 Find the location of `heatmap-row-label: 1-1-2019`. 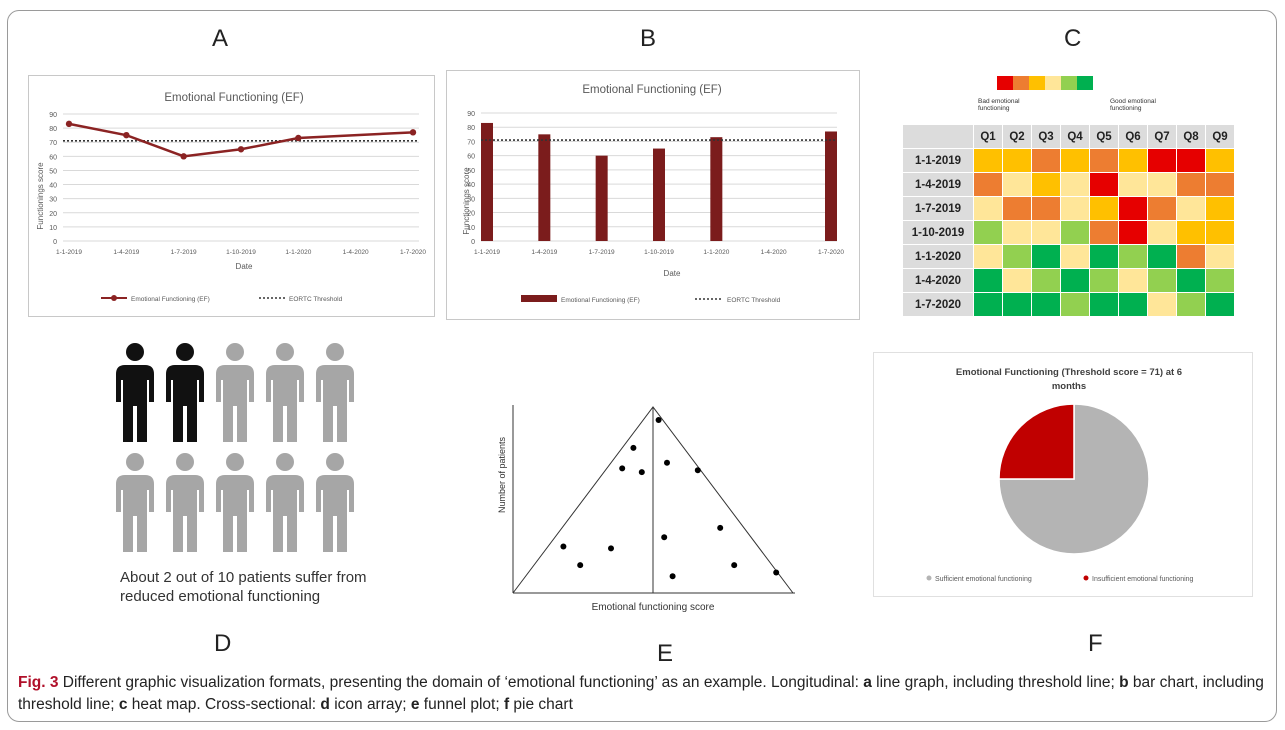

heatmap-row-label: 1-1-2019 is located at coordinates (938, 160).